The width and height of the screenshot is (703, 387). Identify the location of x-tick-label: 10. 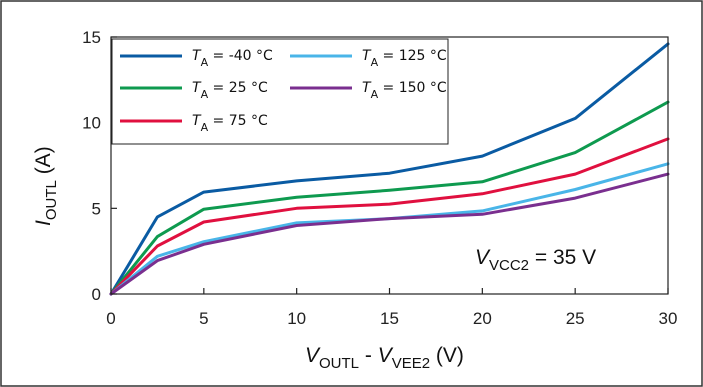
(296, 318).